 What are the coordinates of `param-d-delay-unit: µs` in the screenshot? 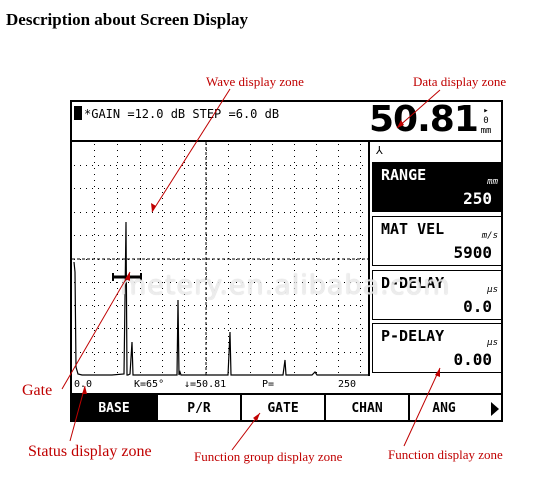 It's located at (492, 290).